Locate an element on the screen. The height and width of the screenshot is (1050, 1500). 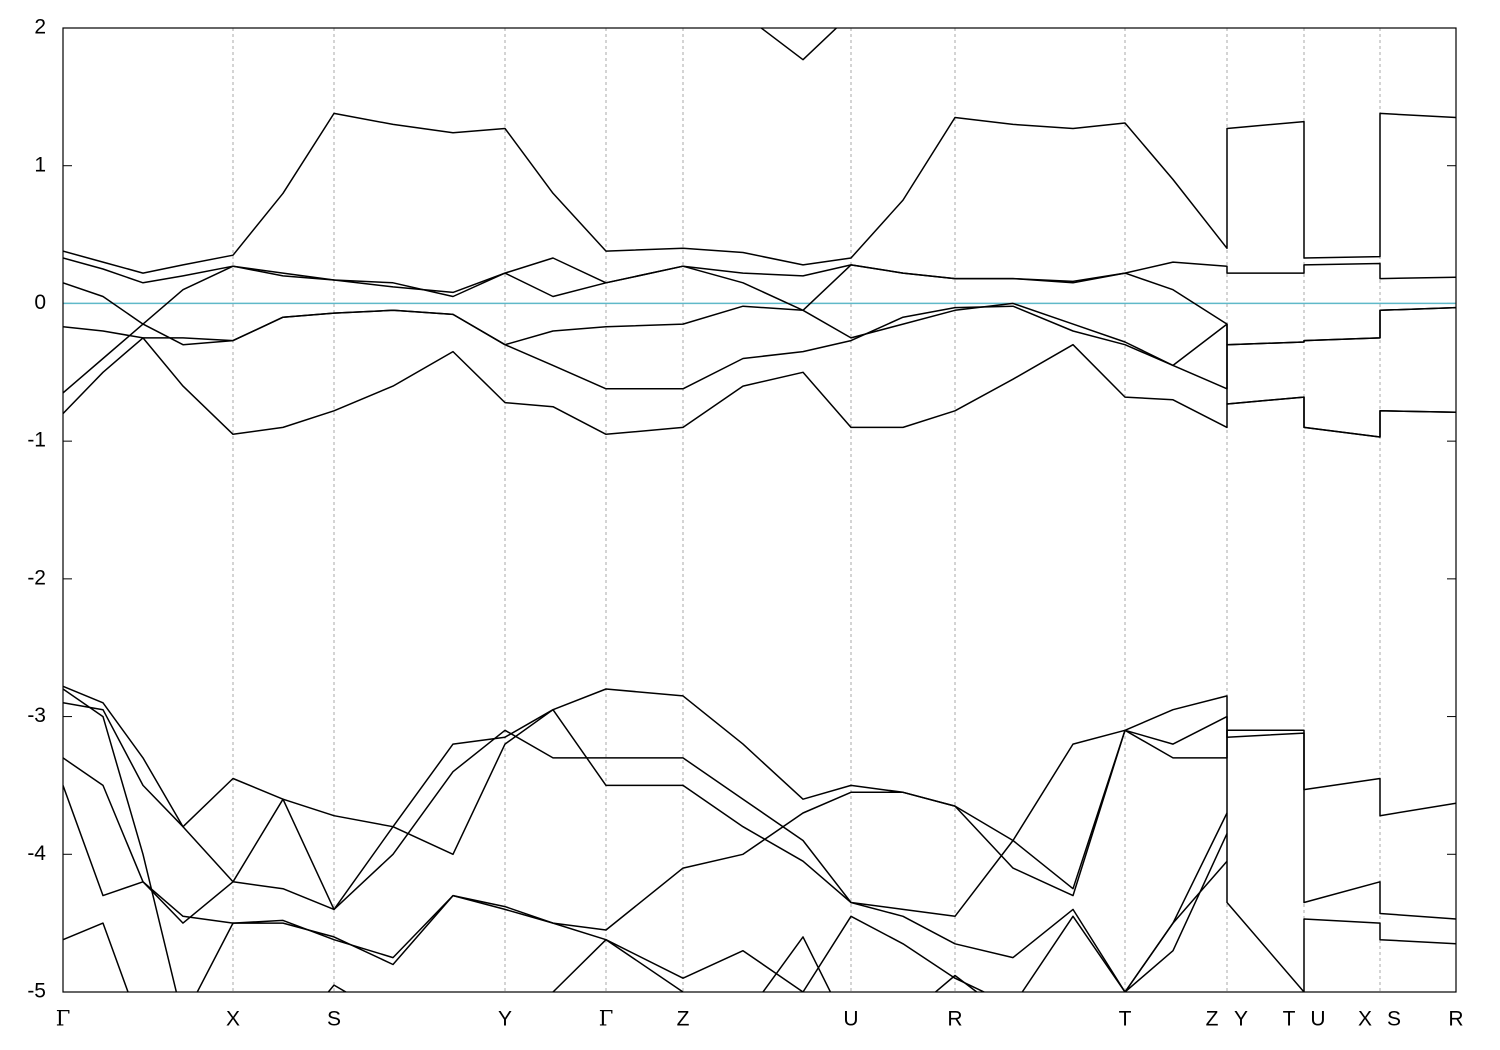
y-tick-label: -2 is located at coordinates (36, 577).